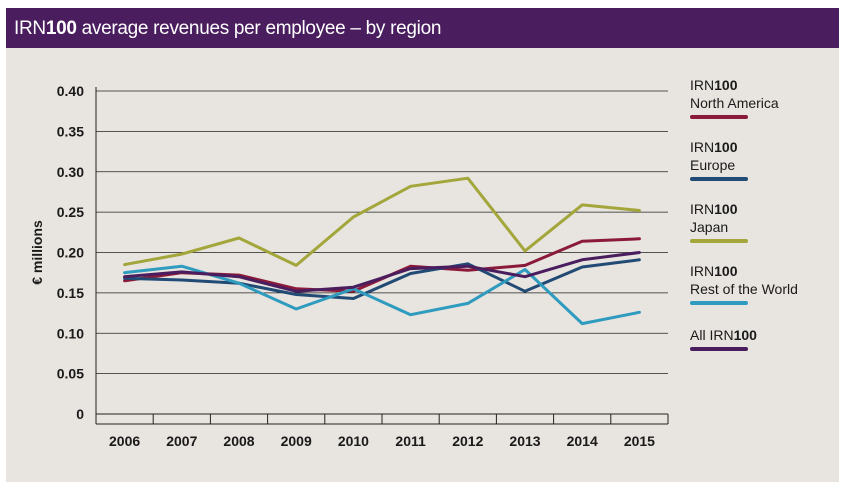 Image resolution: width=850 pixels, height=500 pixels. What do you see at coordinates (296, 441) in the screenshot?
I see `x-tick-label: 2009` at bounding box center [296, 441].